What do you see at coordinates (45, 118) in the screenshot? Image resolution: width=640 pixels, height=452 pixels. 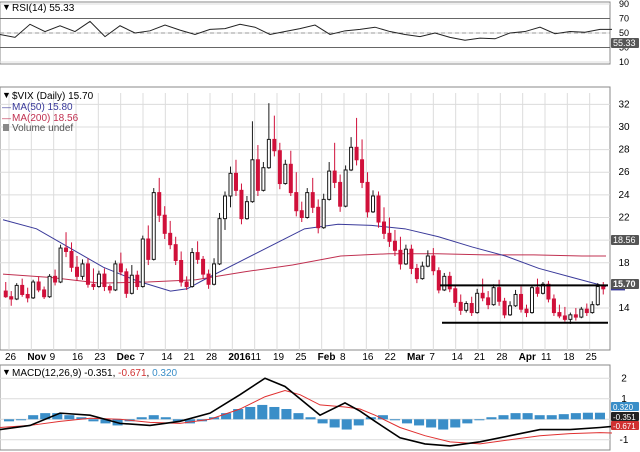 I see `ma200-label: MA(200) 18.56` at bounding box center [45, 118].